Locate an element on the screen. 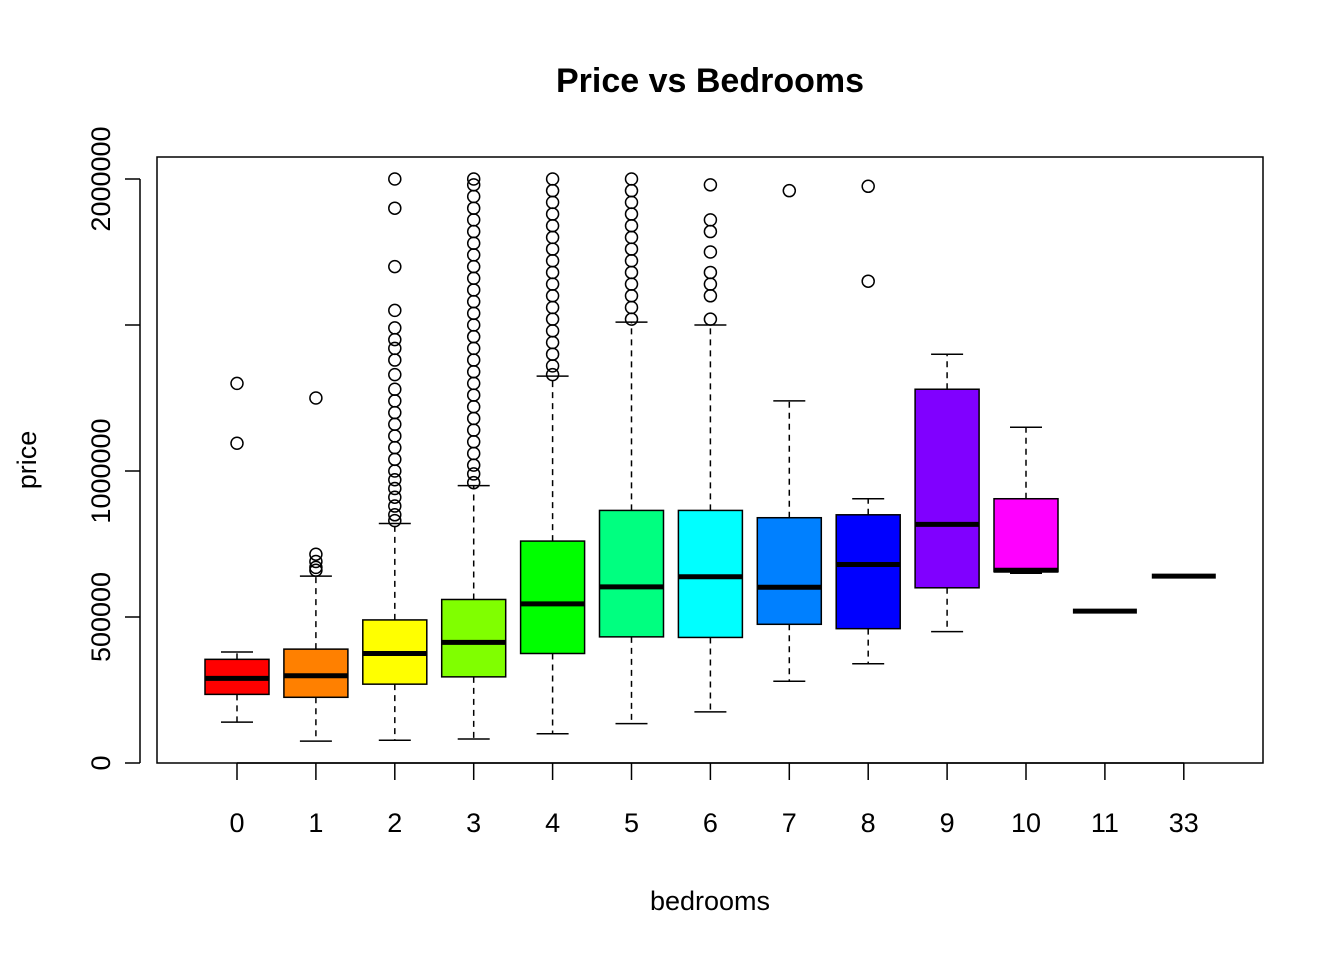  x-tick-label: 11 is located at coordinates (1105, 823).